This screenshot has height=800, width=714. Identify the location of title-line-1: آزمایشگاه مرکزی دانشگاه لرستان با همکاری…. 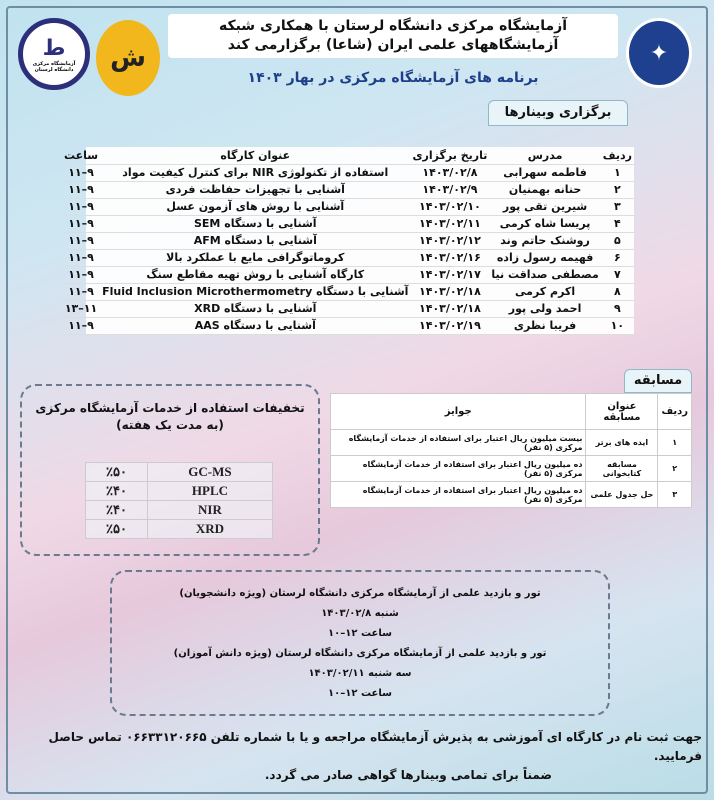
(393, 26).